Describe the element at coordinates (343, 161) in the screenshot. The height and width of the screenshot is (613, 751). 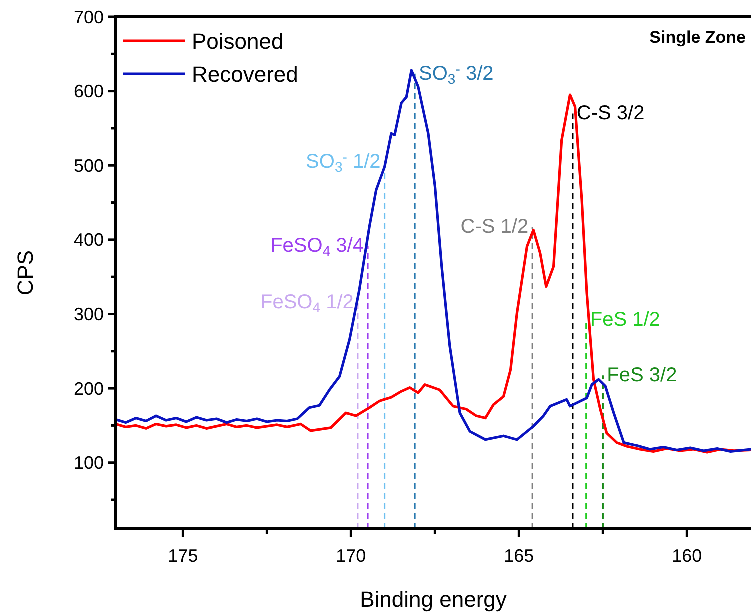
I see `ref-line-label: SO$_{3}$$^{-}$ 1/2` at that location.